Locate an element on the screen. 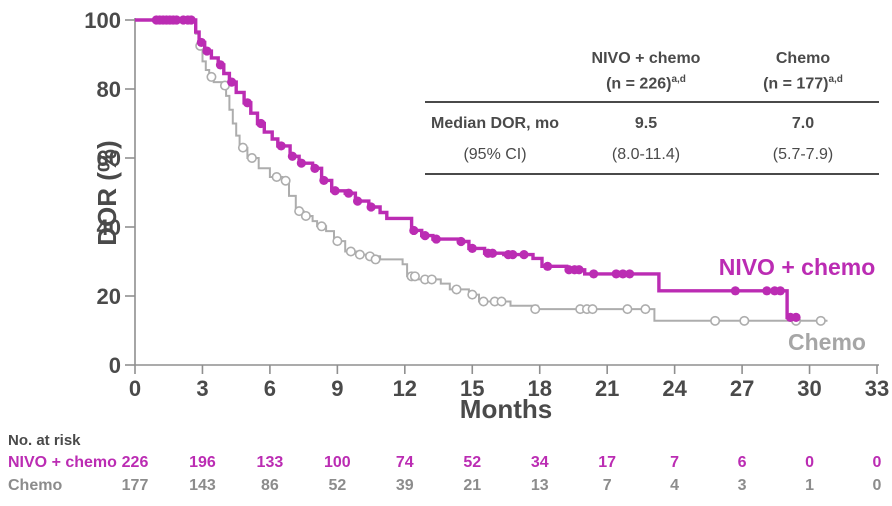 The width and height of the screenshot is (892, 506). header-chemo-n: (n = 177)a,d is located at coordinates (803, 83).